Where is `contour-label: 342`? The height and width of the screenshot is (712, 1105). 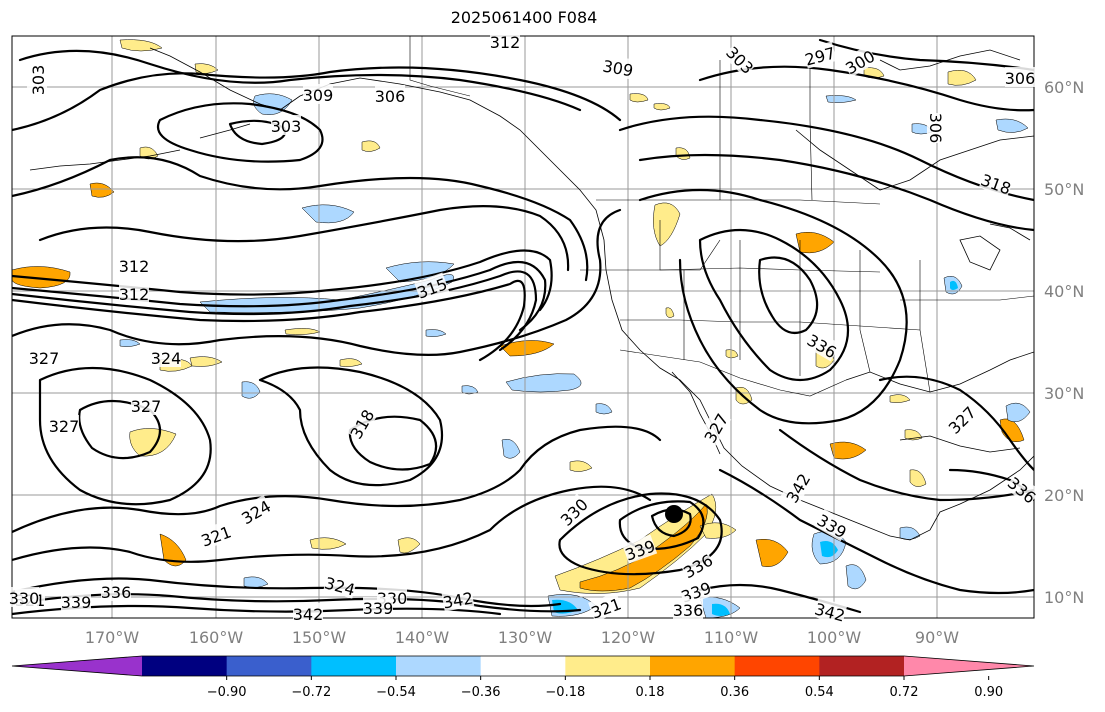 contour-label: 342 is located at coordinates (308, 614).